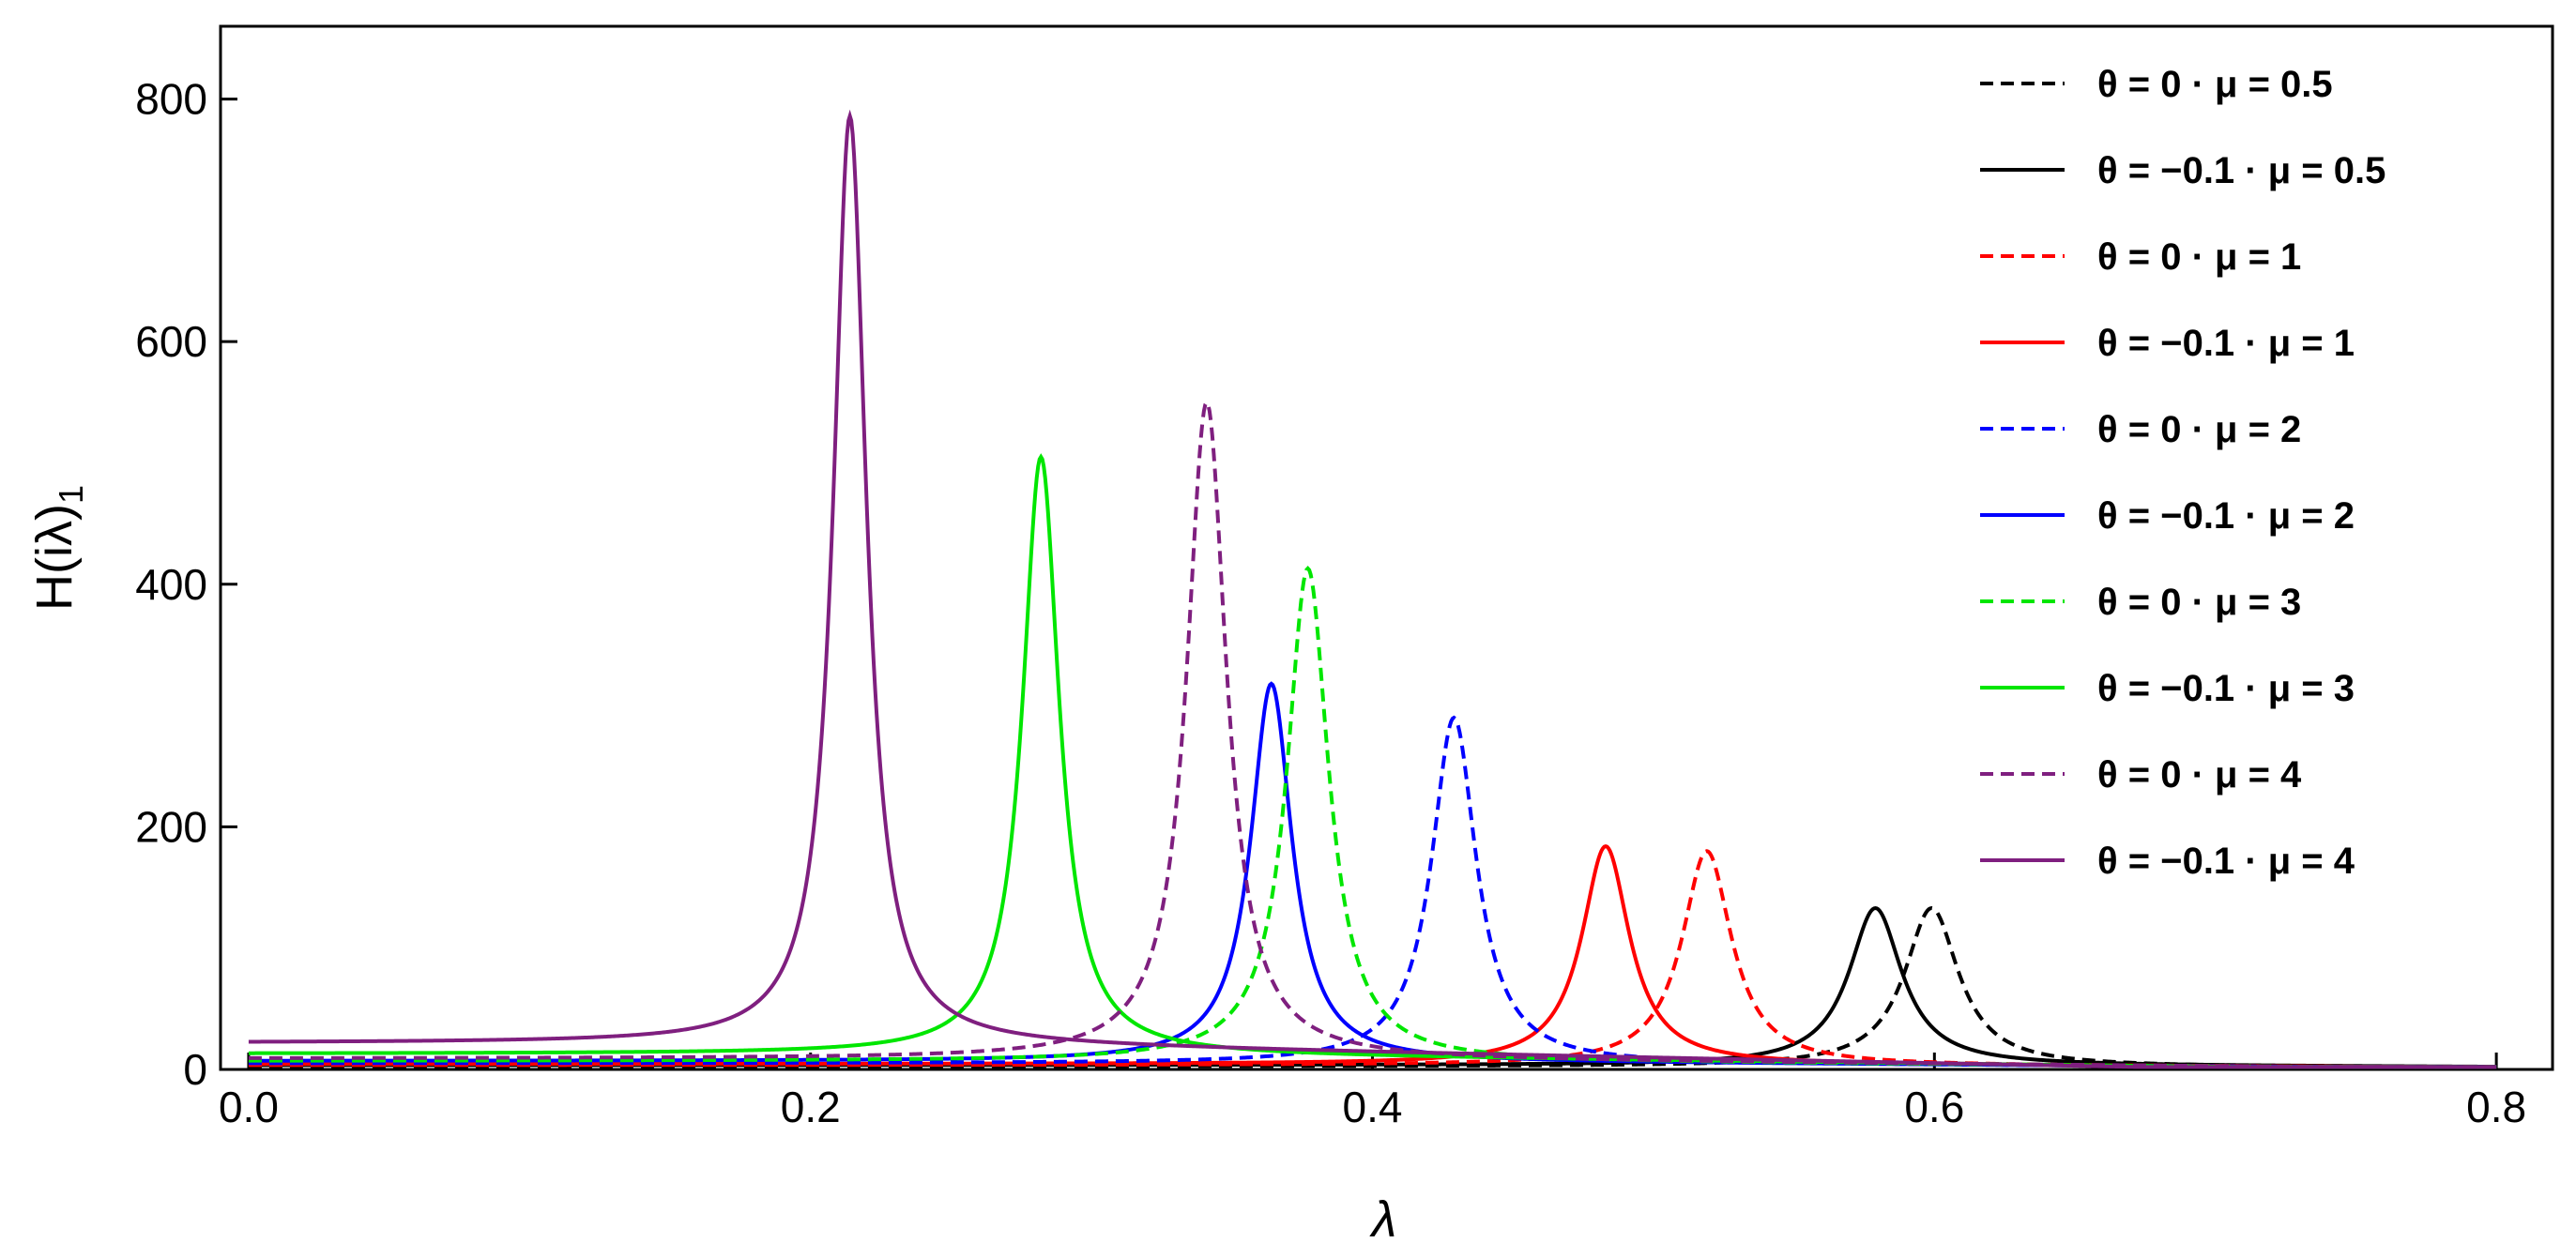 This screenshot has width=2576, height=1258. I want to click on y-tick-label: 0, so click(195, 1070).